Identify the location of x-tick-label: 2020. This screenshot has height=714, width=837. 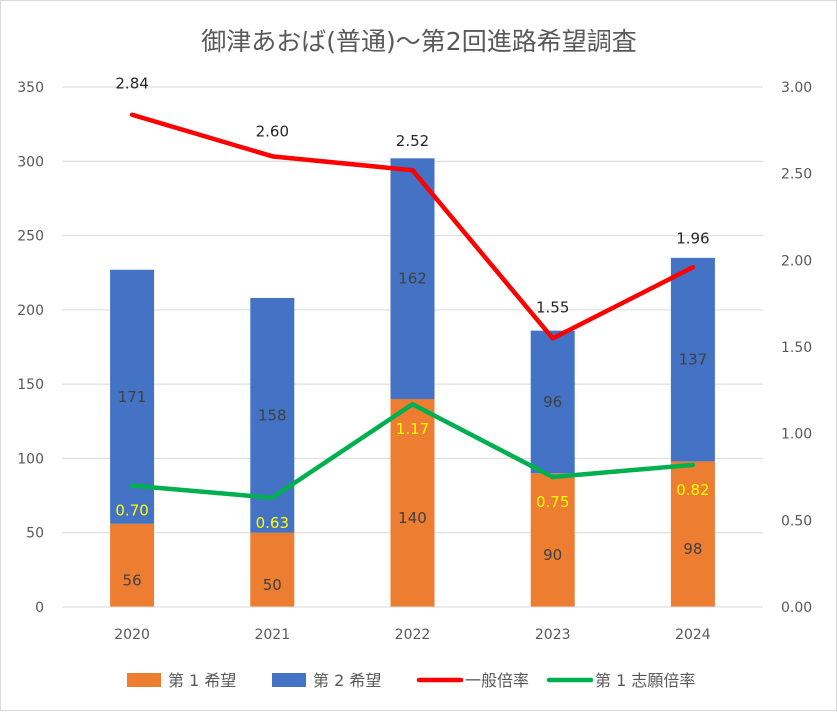
(132, 635).